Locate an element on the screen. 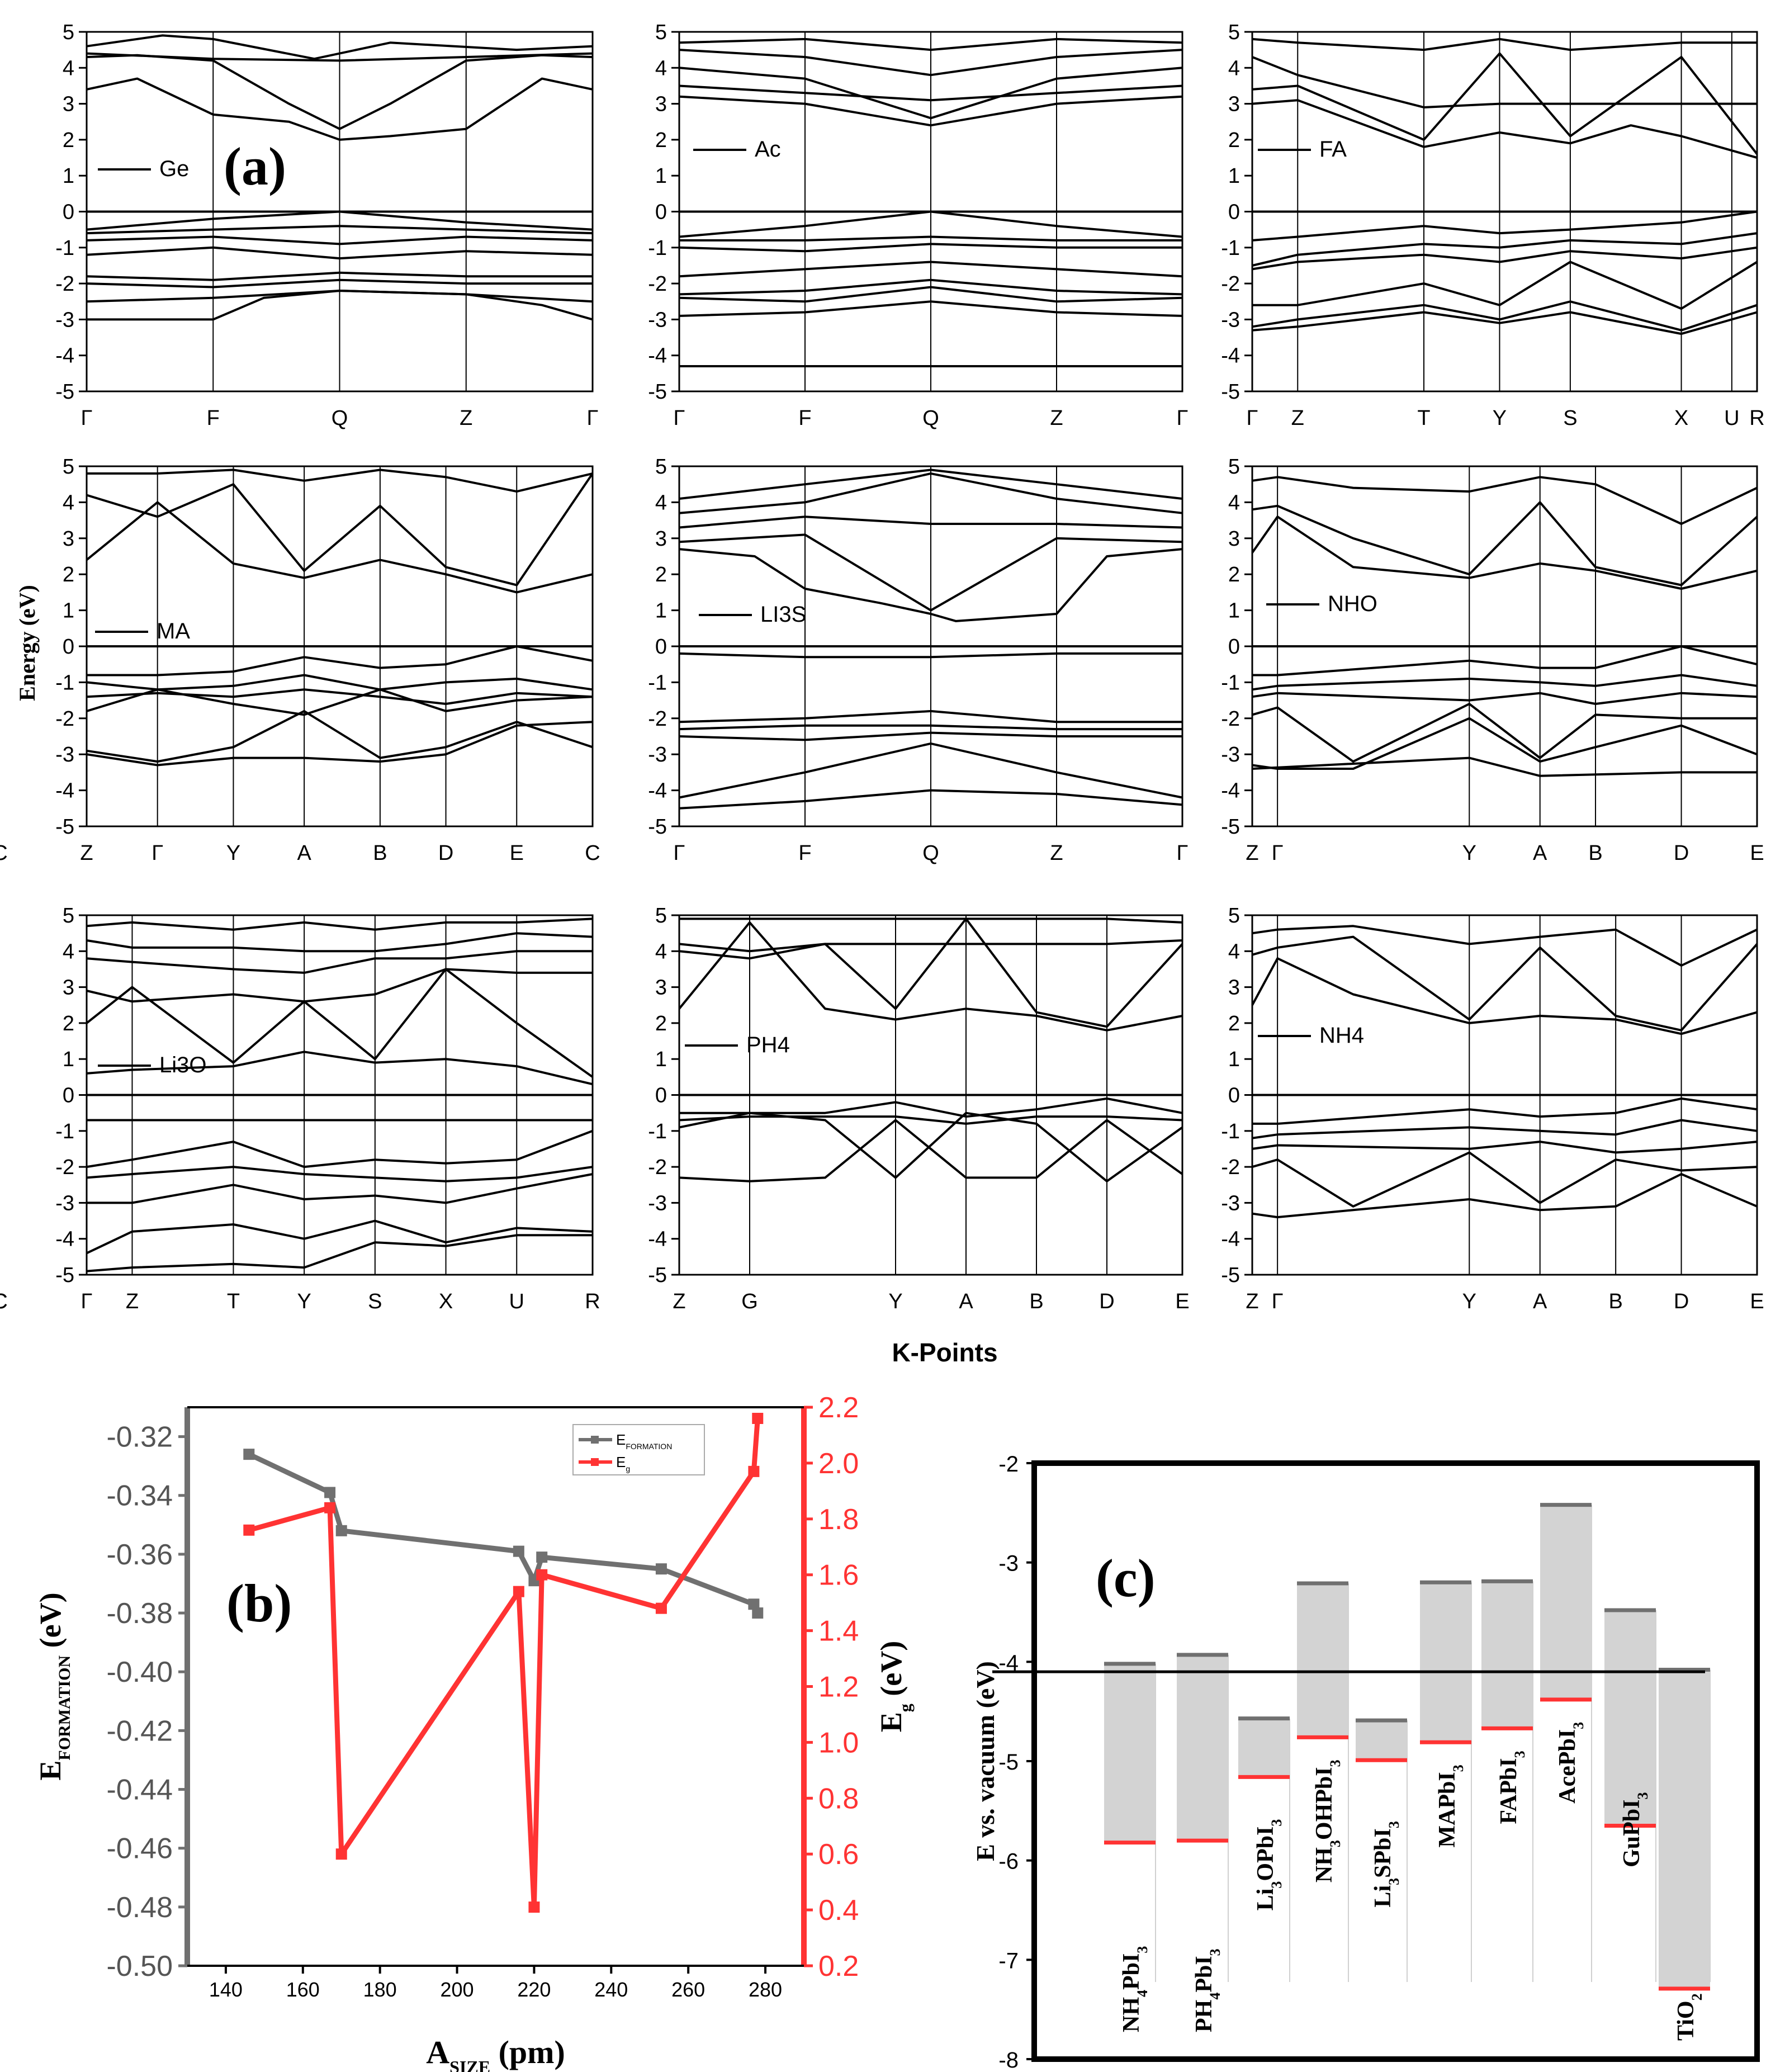 This screenshot has width=1785, height=2072. x-tick-label: 200 is located at coordinates (457, 1990).